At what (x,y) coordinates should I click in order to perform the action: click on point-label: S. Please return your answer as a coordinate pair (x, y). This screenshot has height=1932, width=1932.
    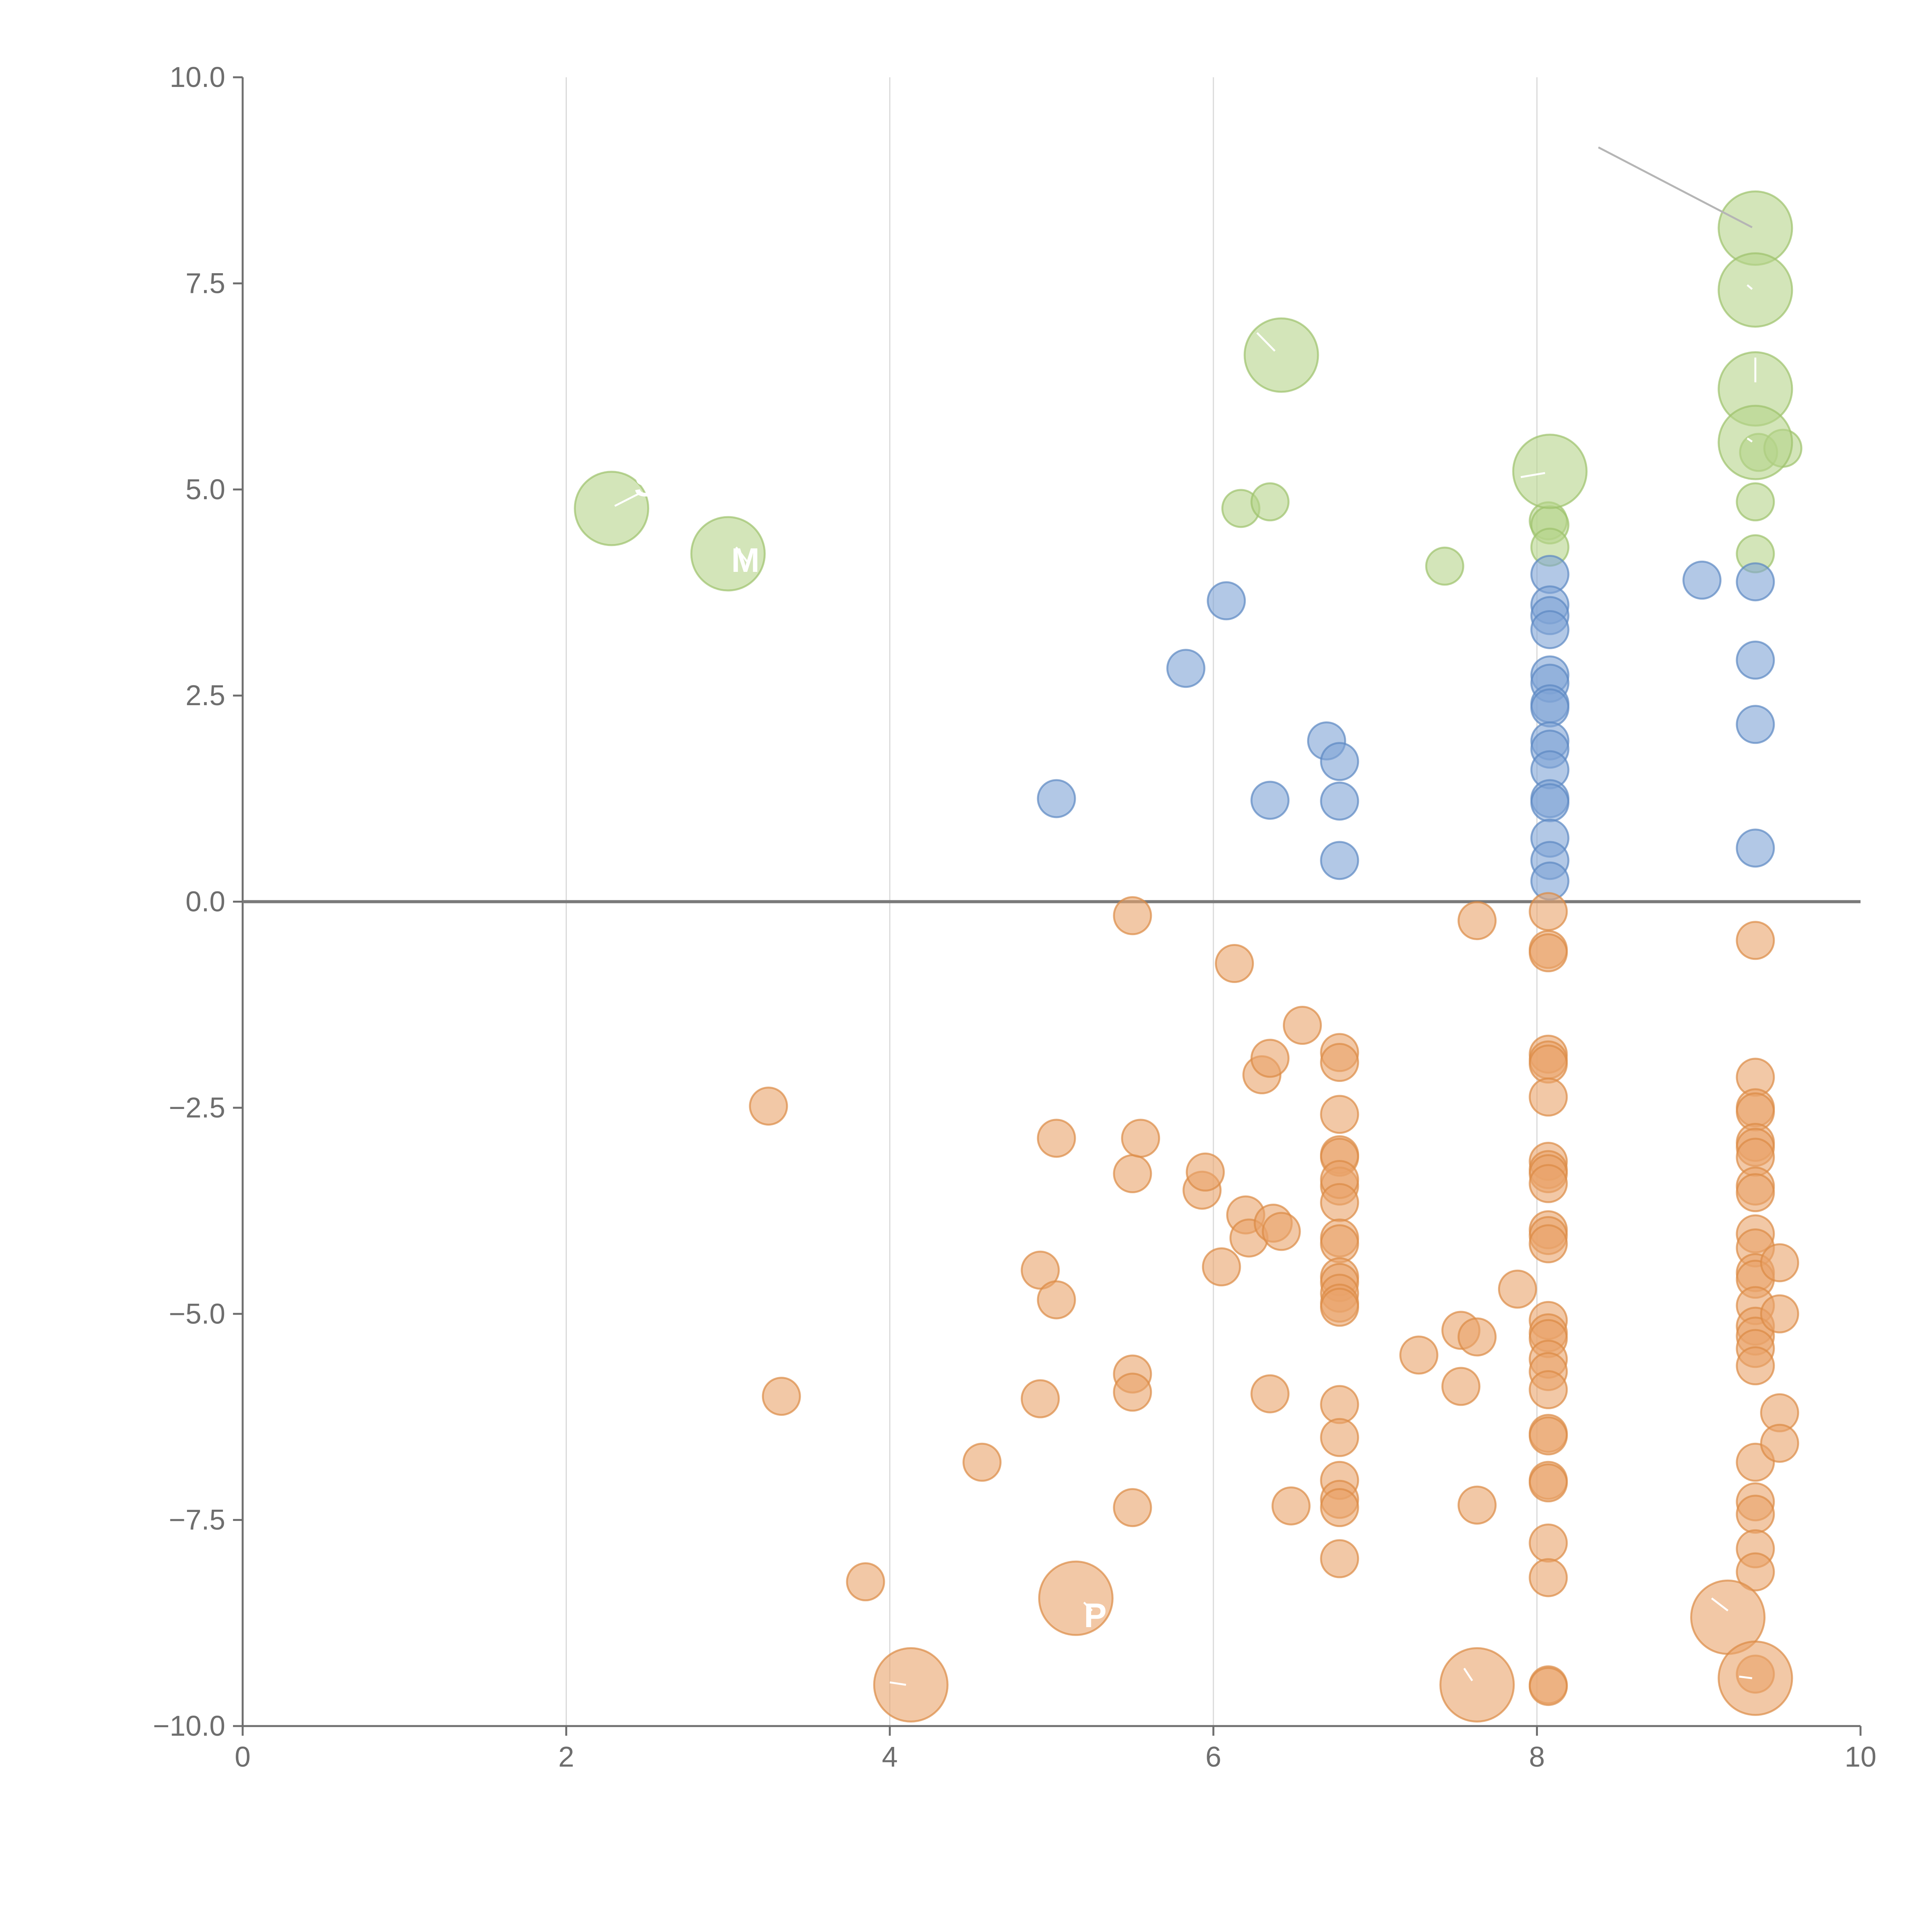
    Looking at the image, I should click on (645, 484).